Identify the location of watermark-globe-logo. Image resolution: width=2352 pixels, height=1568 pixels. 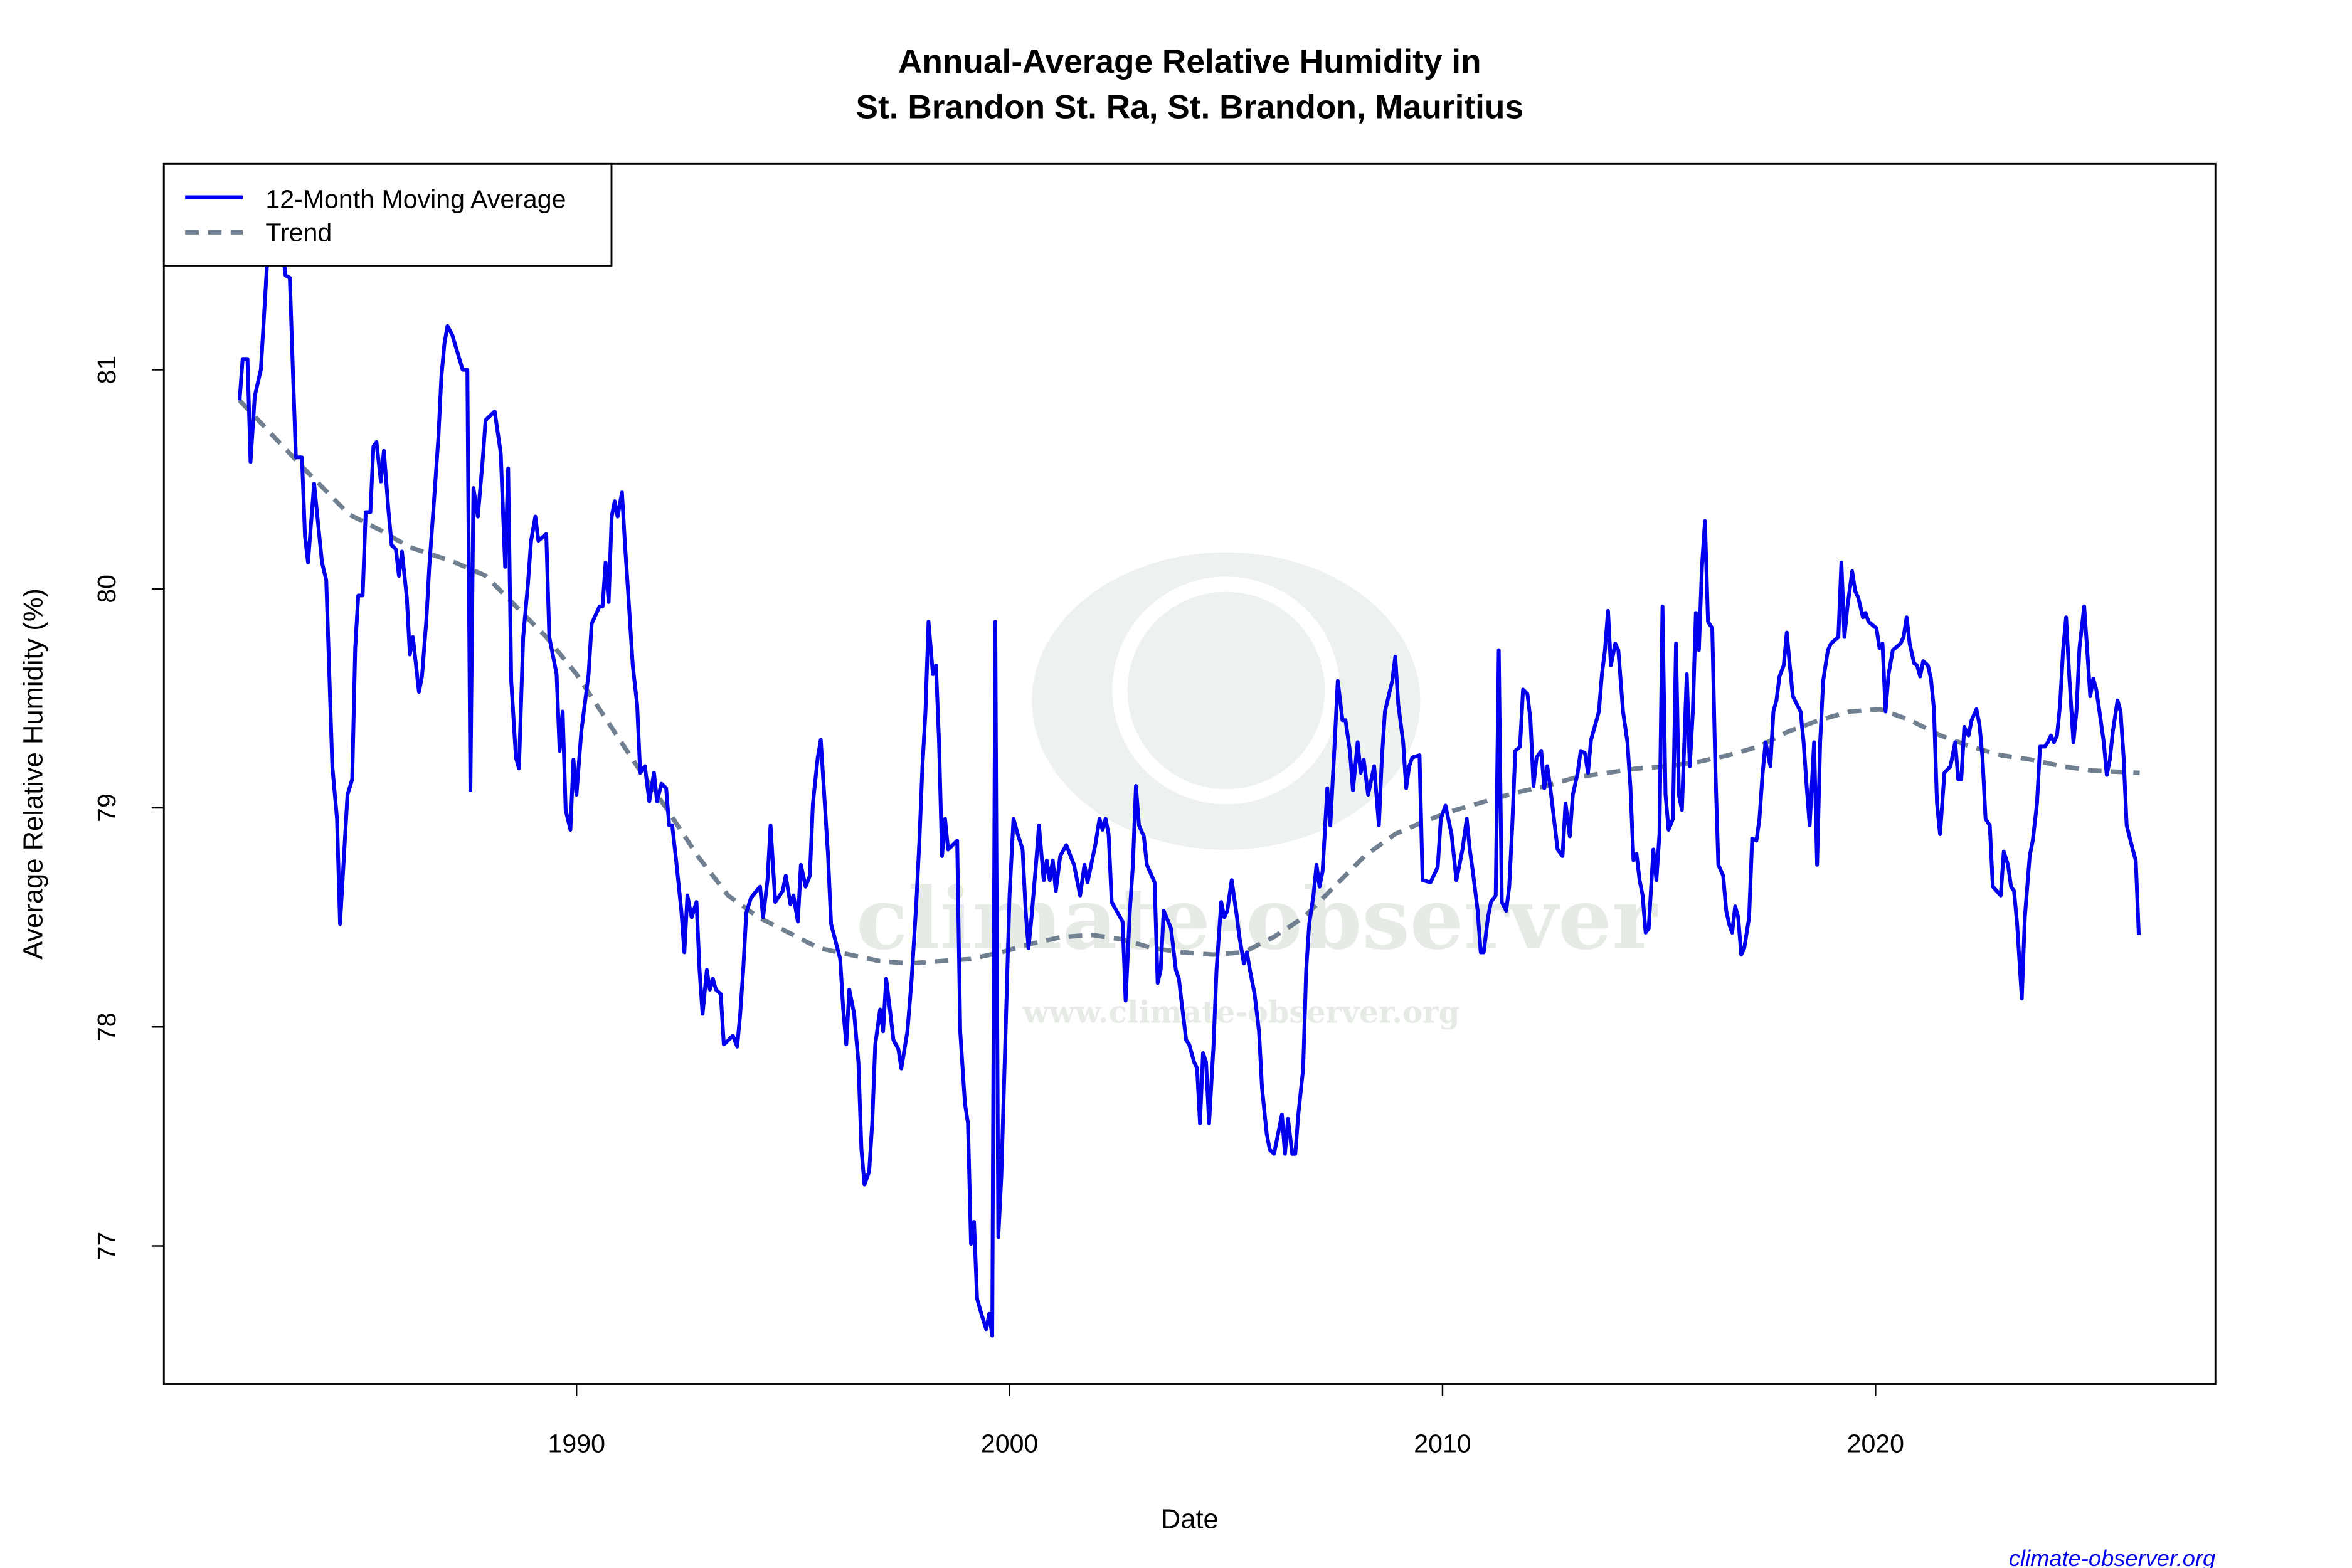
(1226, 701).